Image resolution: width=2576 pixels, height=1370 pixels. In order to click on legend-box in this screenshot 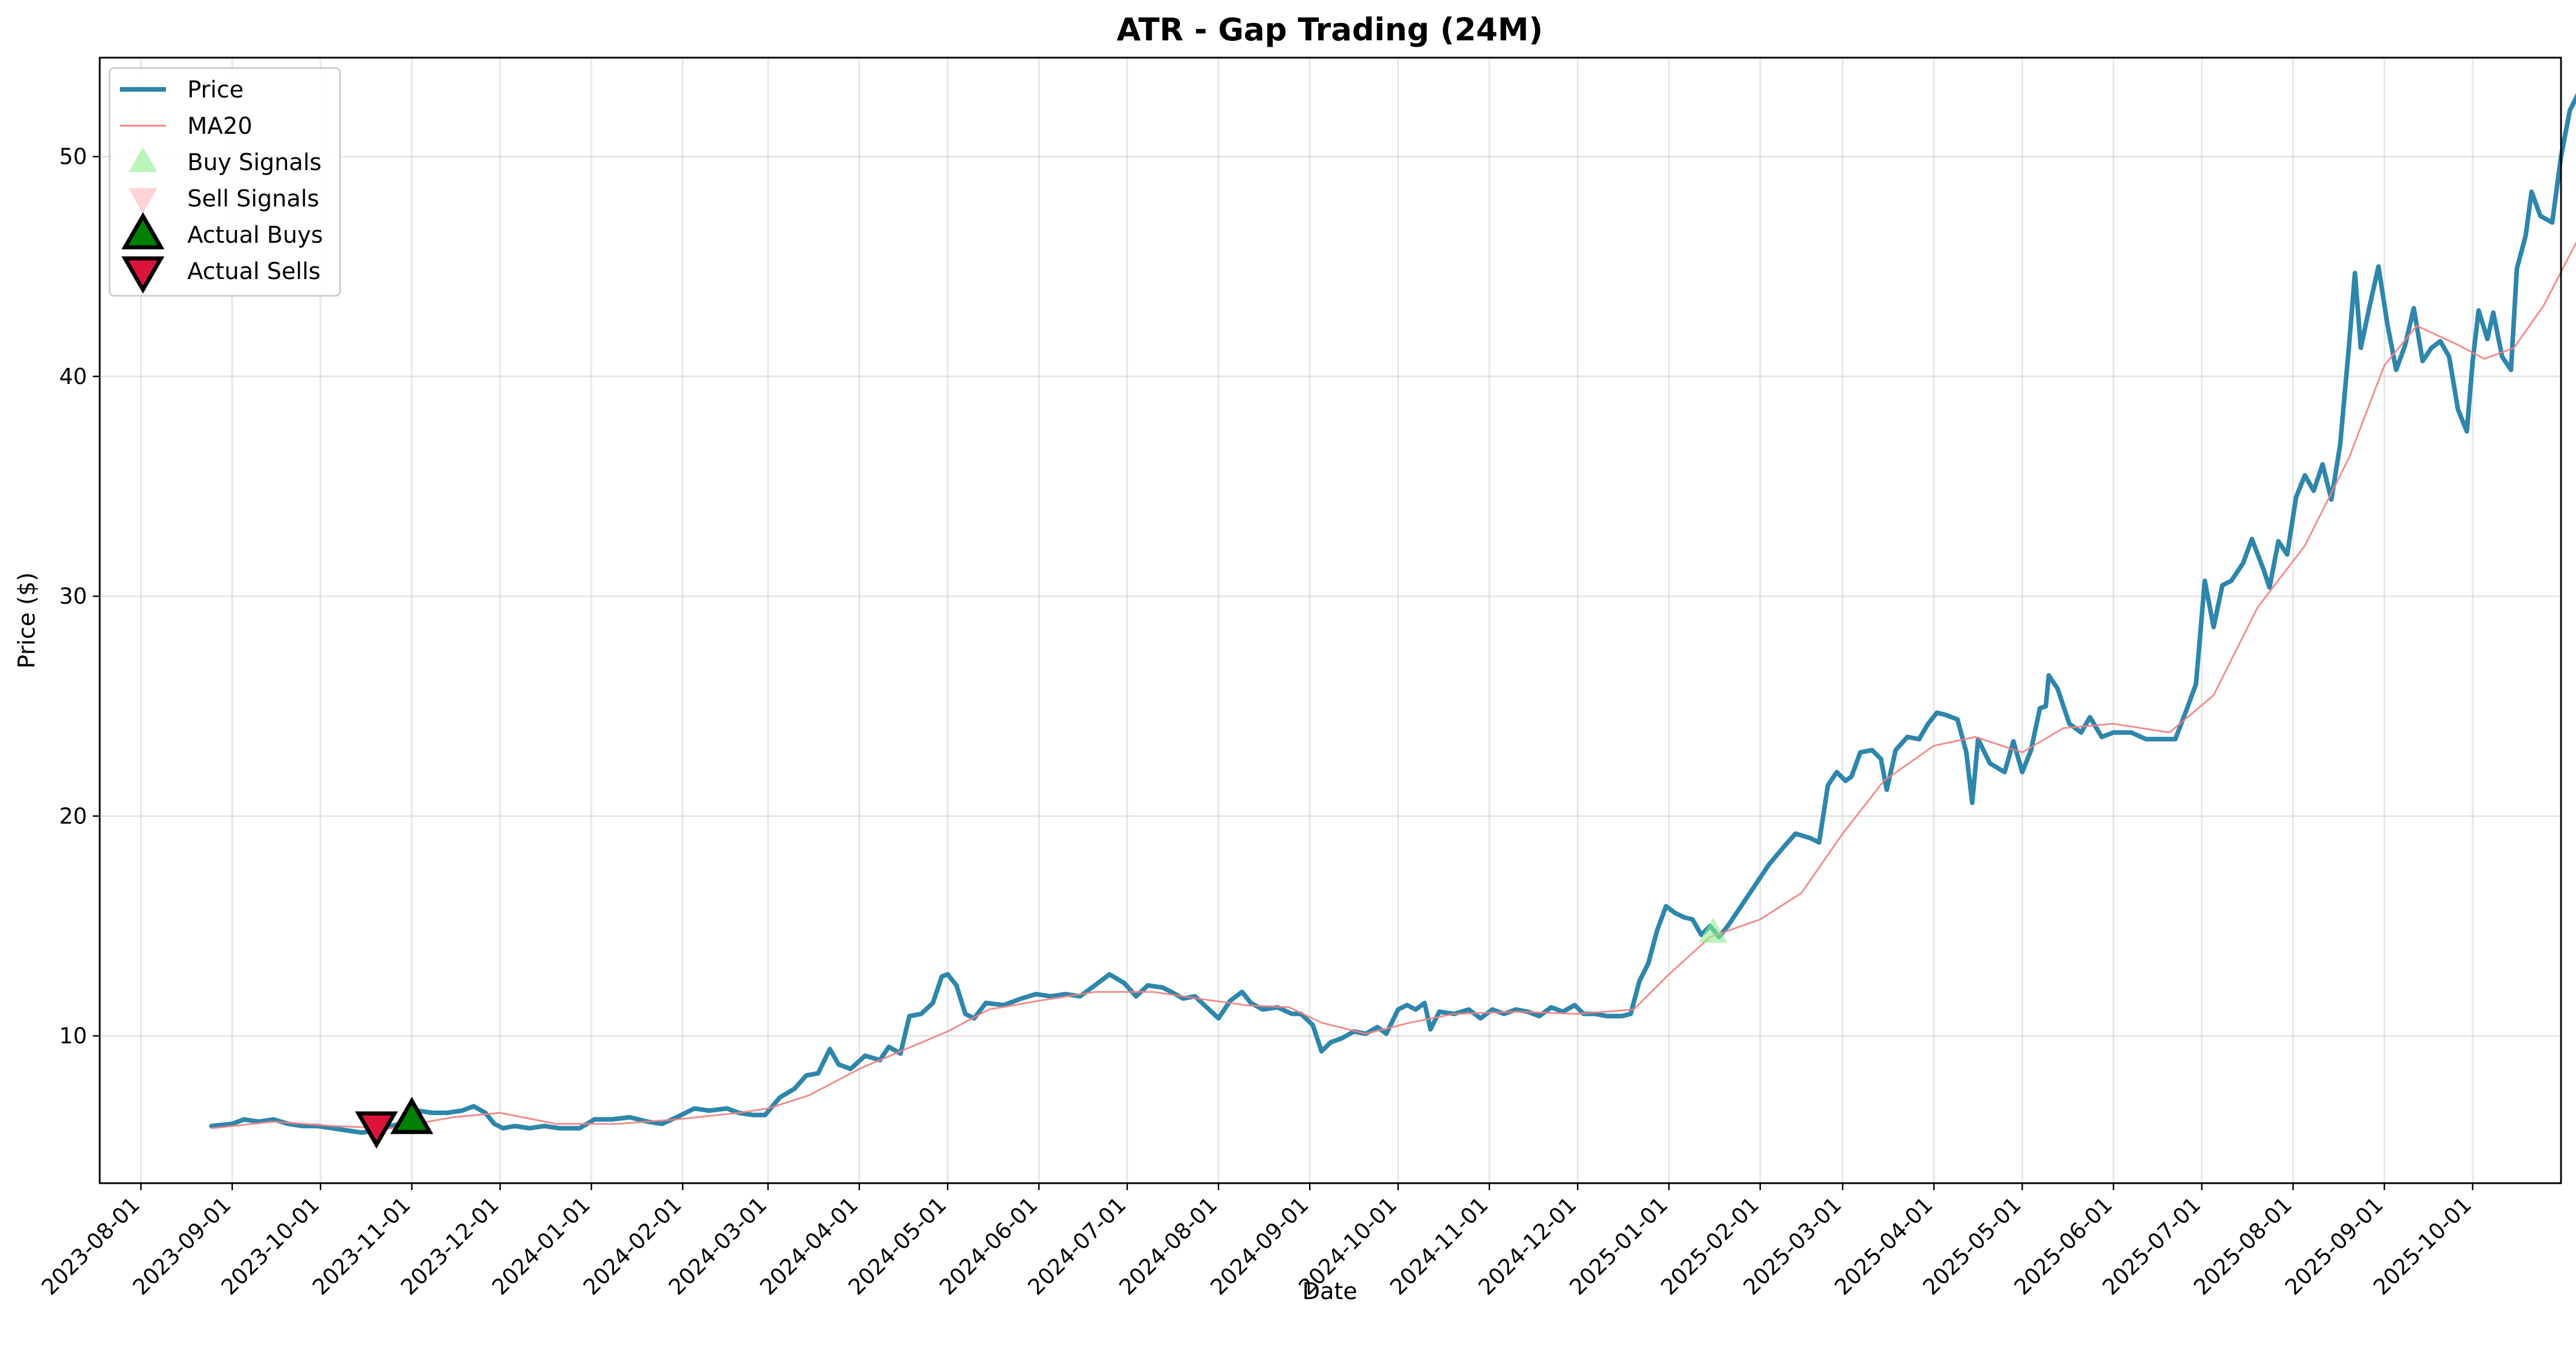, I will do `click(224, 182)`.